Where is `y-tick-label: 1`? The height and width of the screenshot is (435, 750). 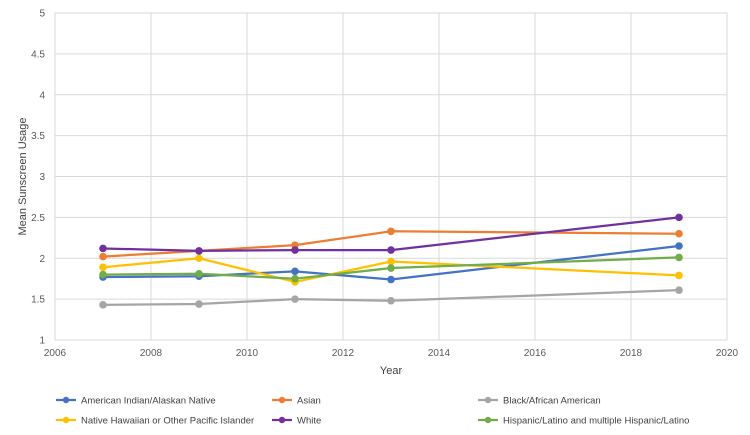
y-tick-label: 1 is located at coordinates (42, 341).